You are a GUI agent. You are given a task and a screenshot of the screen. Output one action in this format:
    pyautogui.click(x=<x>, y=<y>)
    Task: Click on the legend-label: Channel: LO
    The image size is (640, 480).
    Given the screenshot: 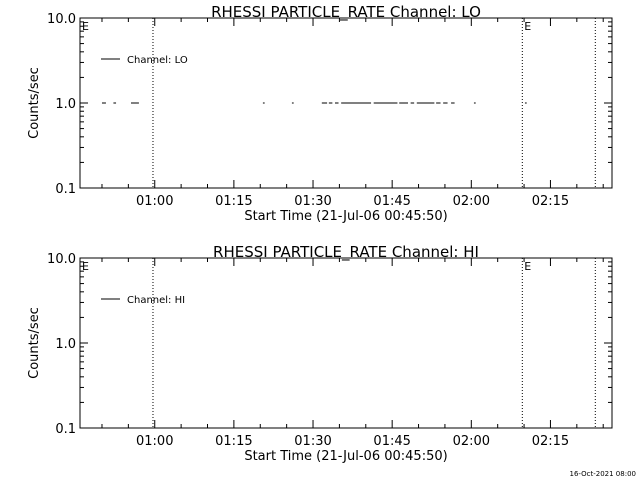 What is the action you would take?
    pyautogui.click(x=157, y=60)
    